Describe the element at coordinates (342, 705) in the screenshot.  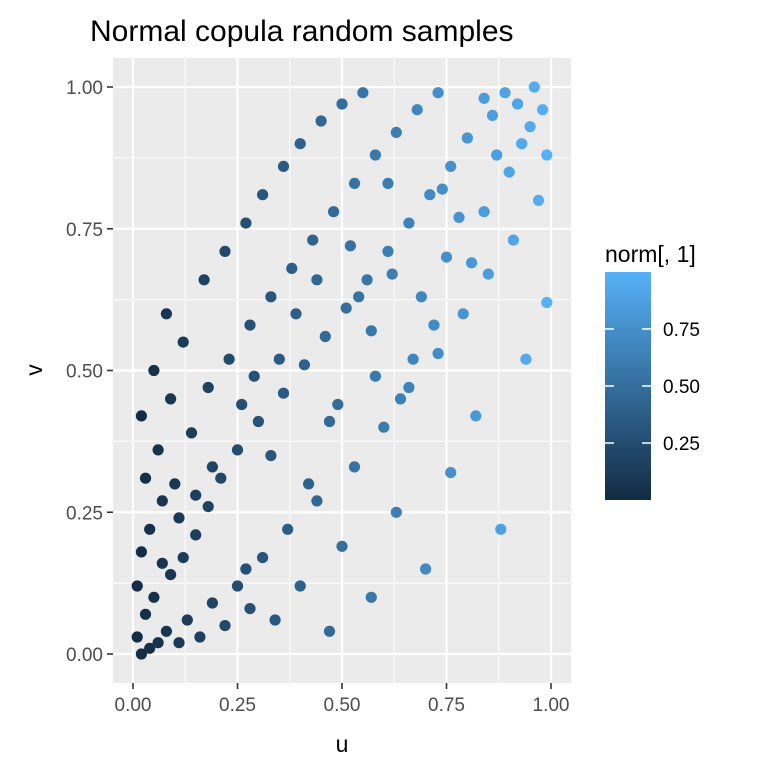
I see `x-tick-label: 0.50` at that location.